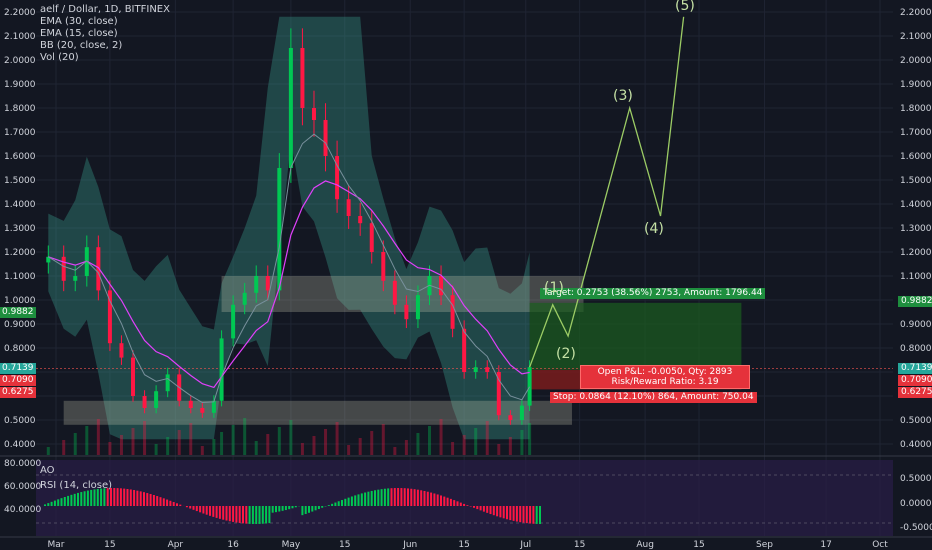 Image resolution: width=932 pixels, height=550 pixels. I want to click on current-price-tag: 0.7139, so click(915, 368).